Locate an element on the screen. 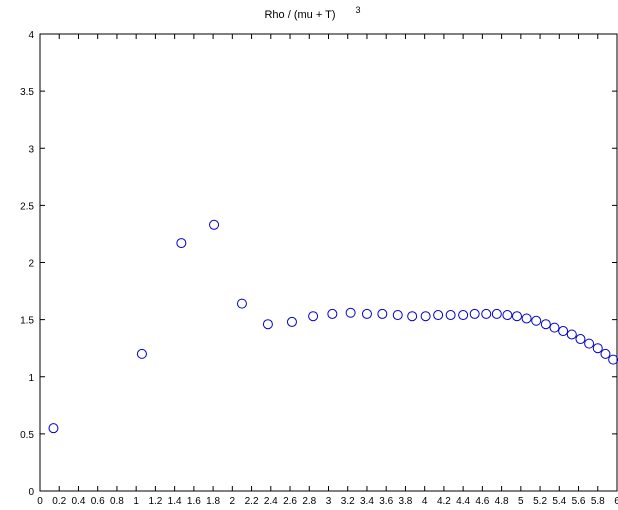 The width and height of the screenshot is (618, 510). x-tick-label: 4.8 is located at coordinates (502, 501).